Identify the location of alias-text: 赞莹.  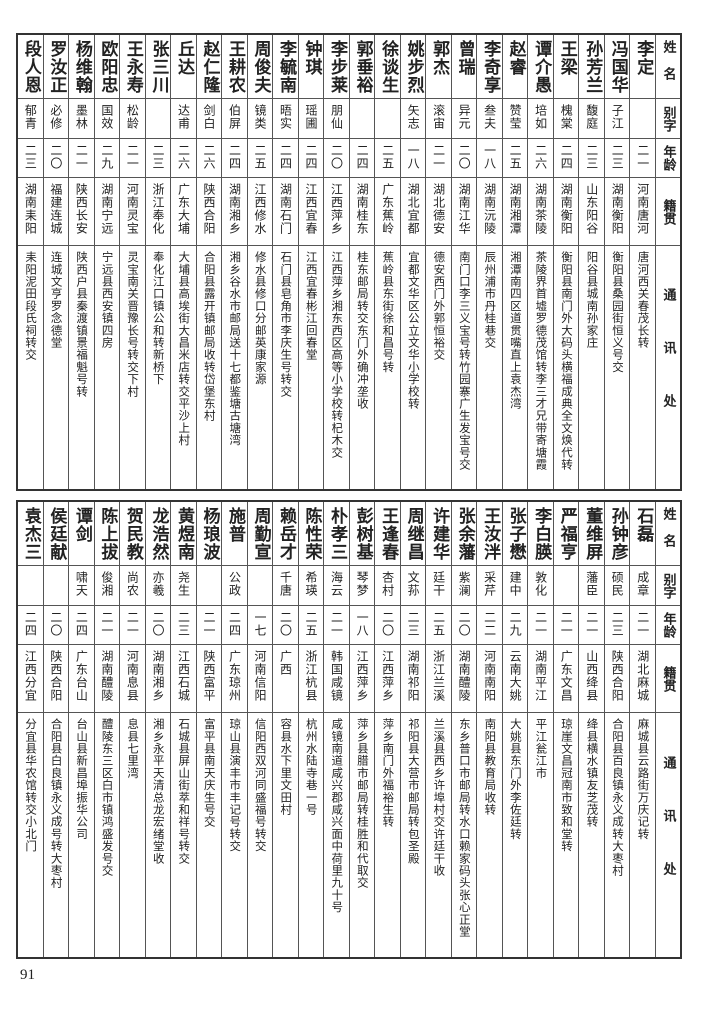
(515, 117).